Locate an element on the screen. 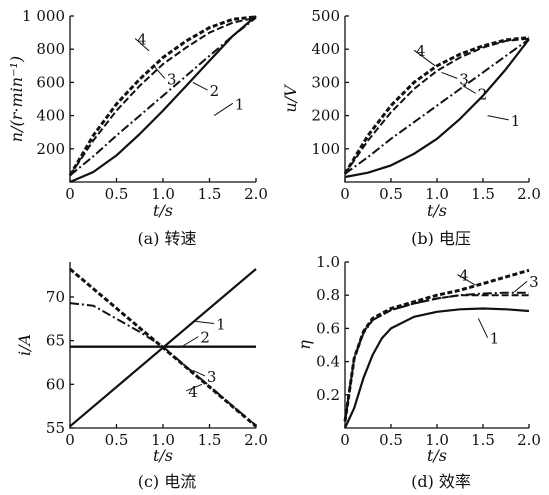 The height and width of the screenshot is (495, 549). y-tick-label: 70 is located at coordinates (55, 297).